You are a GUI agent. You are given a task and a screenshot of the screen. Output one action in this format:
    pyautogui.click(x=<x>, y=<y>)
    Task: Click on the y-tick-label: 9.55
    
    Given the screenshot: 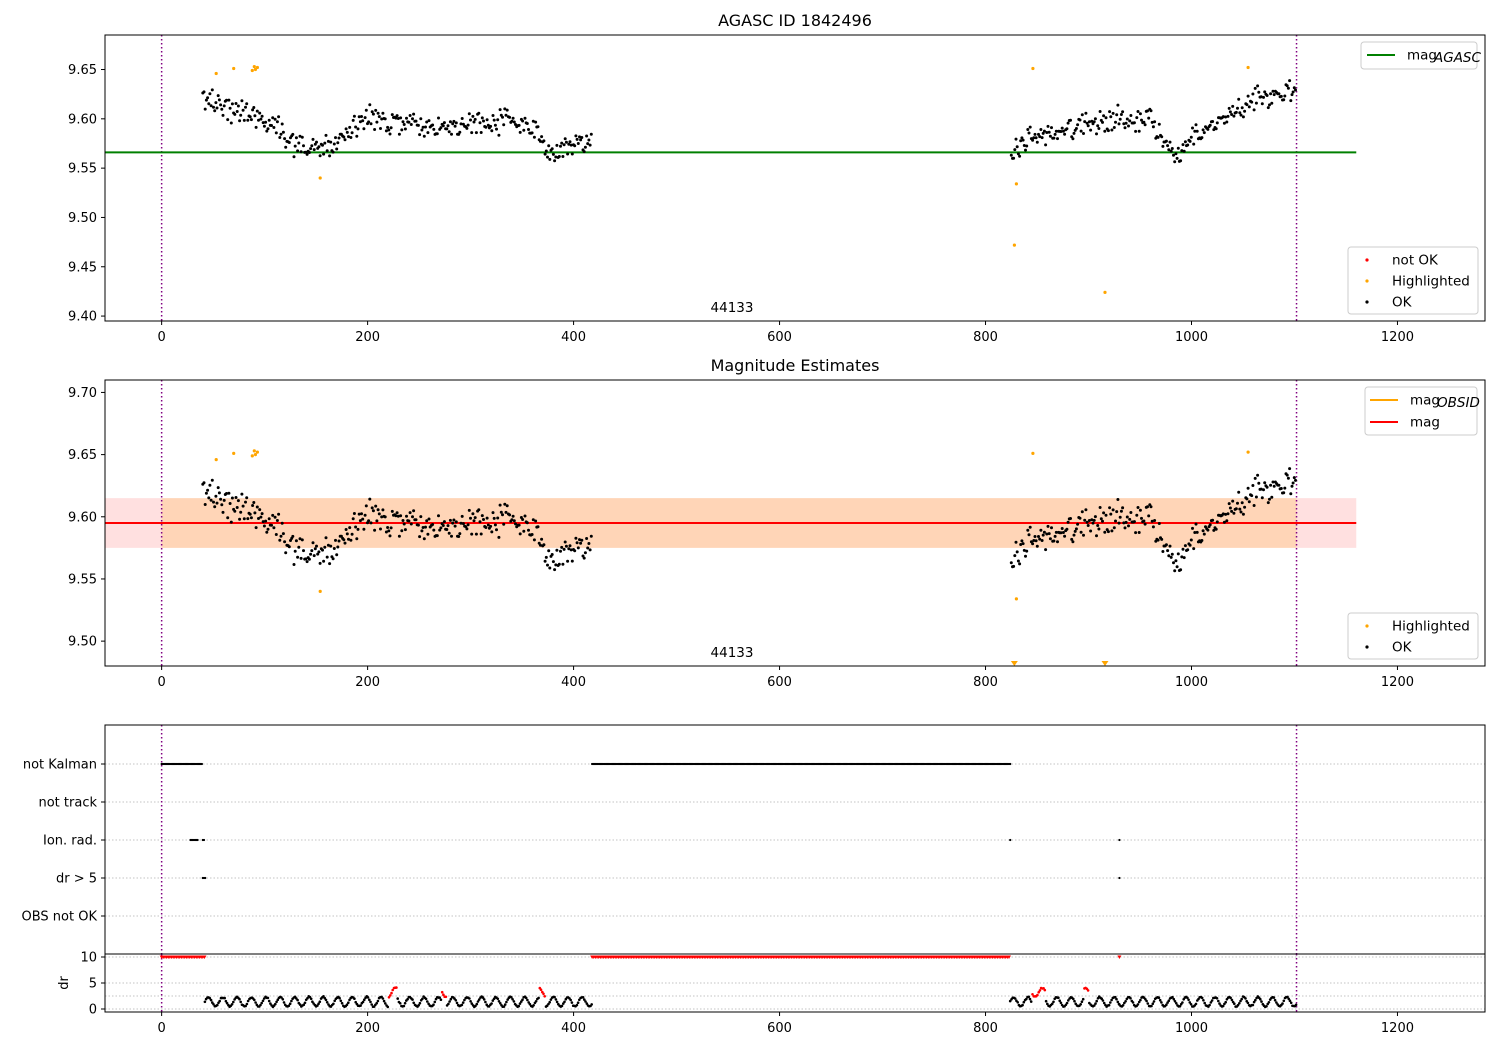 What is the action you would take?
    pyautogui.click(x=82, y=169)
    